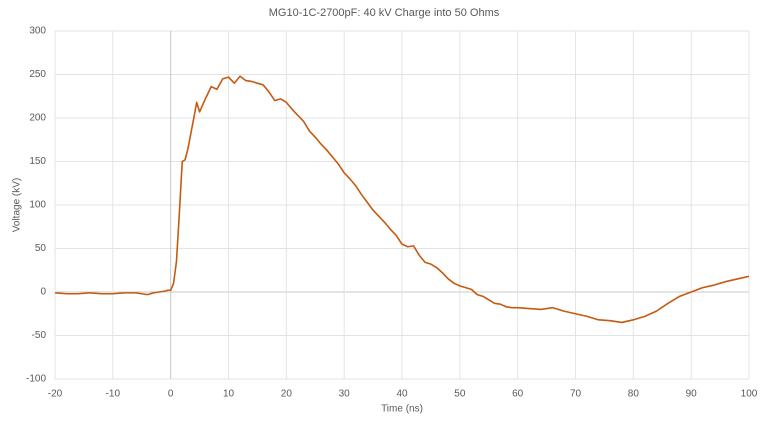 The image size is (768, 426). What do you see at coordinates (37, 205) in the screenshot?
I see `y-tick-label: 100` at bounding box center [37, 205].